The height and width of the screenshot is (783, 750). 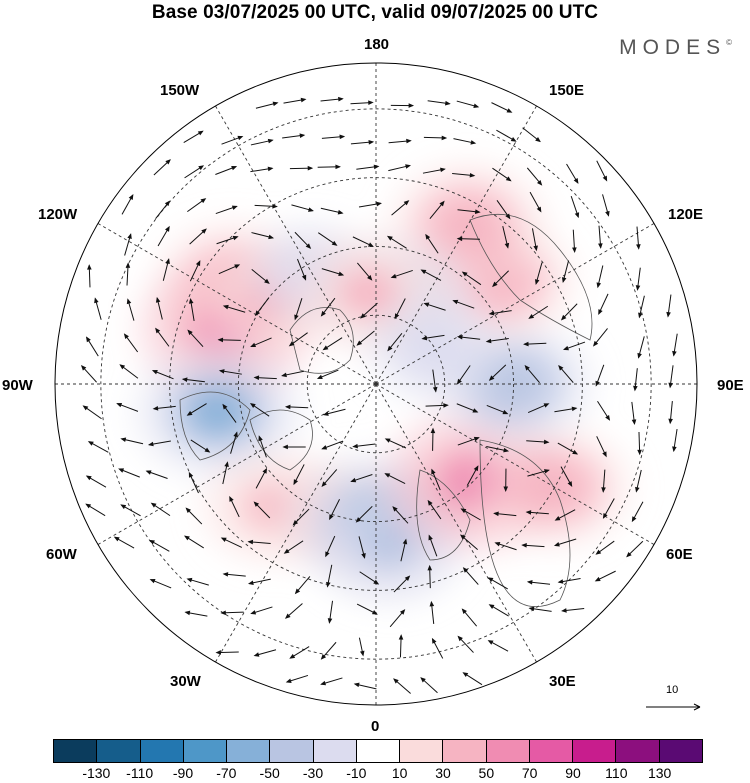 I want to click on logo-mark: ©, so click(x=729, y=42).